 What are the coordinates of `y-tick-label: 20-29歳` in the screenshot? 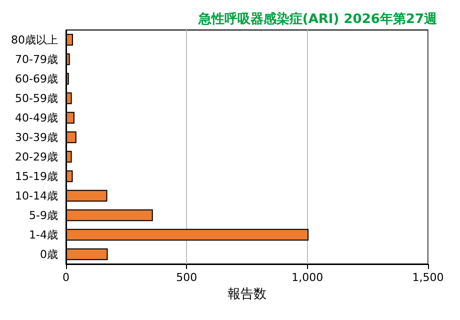 It's located at (36, 157).